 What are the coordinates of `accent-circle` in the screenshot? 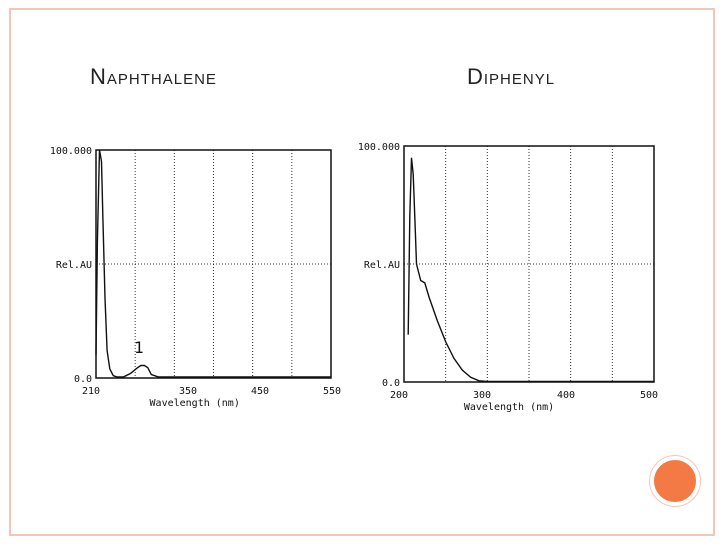 It's located at (675, 481).